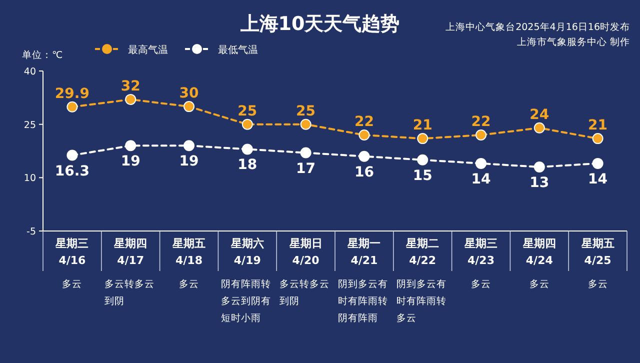 This screenshot has width=640, height=363. What do you see at coordinates (540, 114) in the screenshot?
I see `data-label: 24` at bounding box center [540, 114].